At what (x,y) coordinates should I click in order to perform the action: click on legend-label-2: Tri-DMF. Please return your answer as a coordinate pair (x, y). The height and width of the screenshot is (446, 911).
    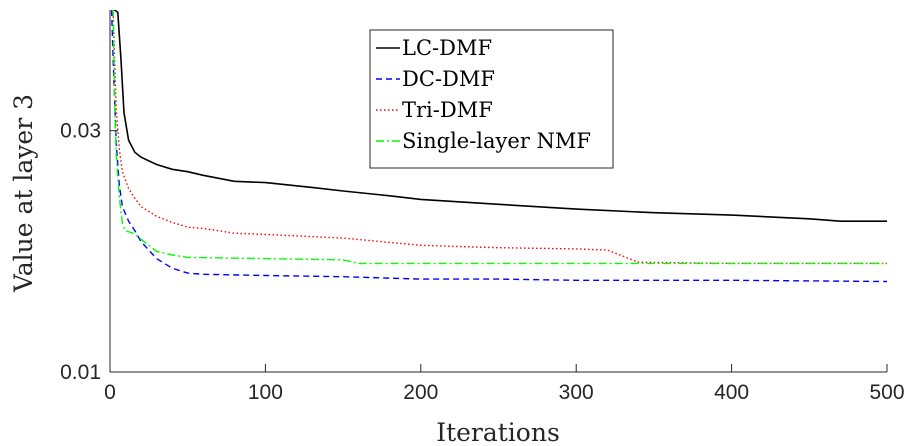
    Looking at the image, I should click on (447, 110).